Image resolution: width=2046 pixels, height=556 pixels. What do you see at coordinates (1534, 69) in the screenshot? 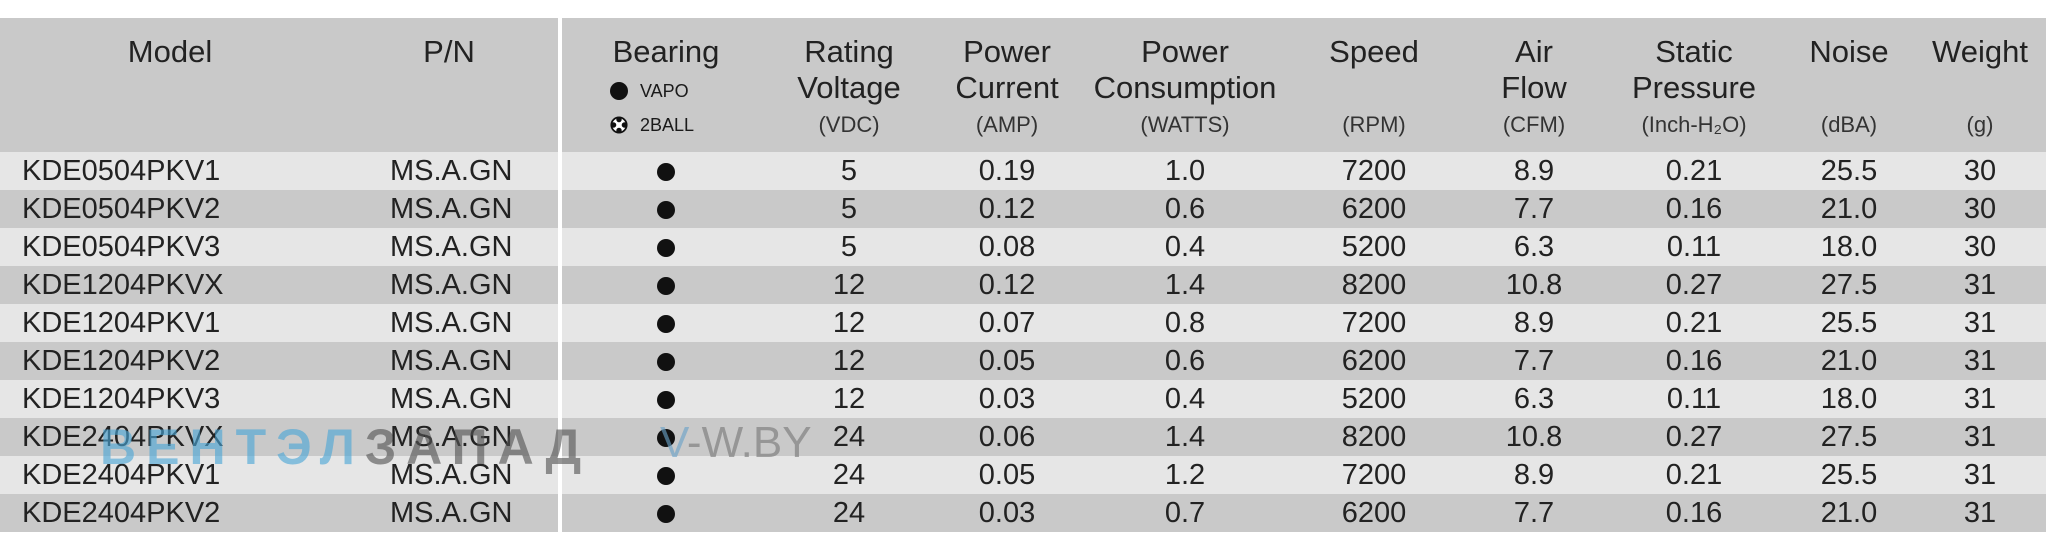
I see `column-title-airflow: Air Flow` at bounding box center [1534, 69].